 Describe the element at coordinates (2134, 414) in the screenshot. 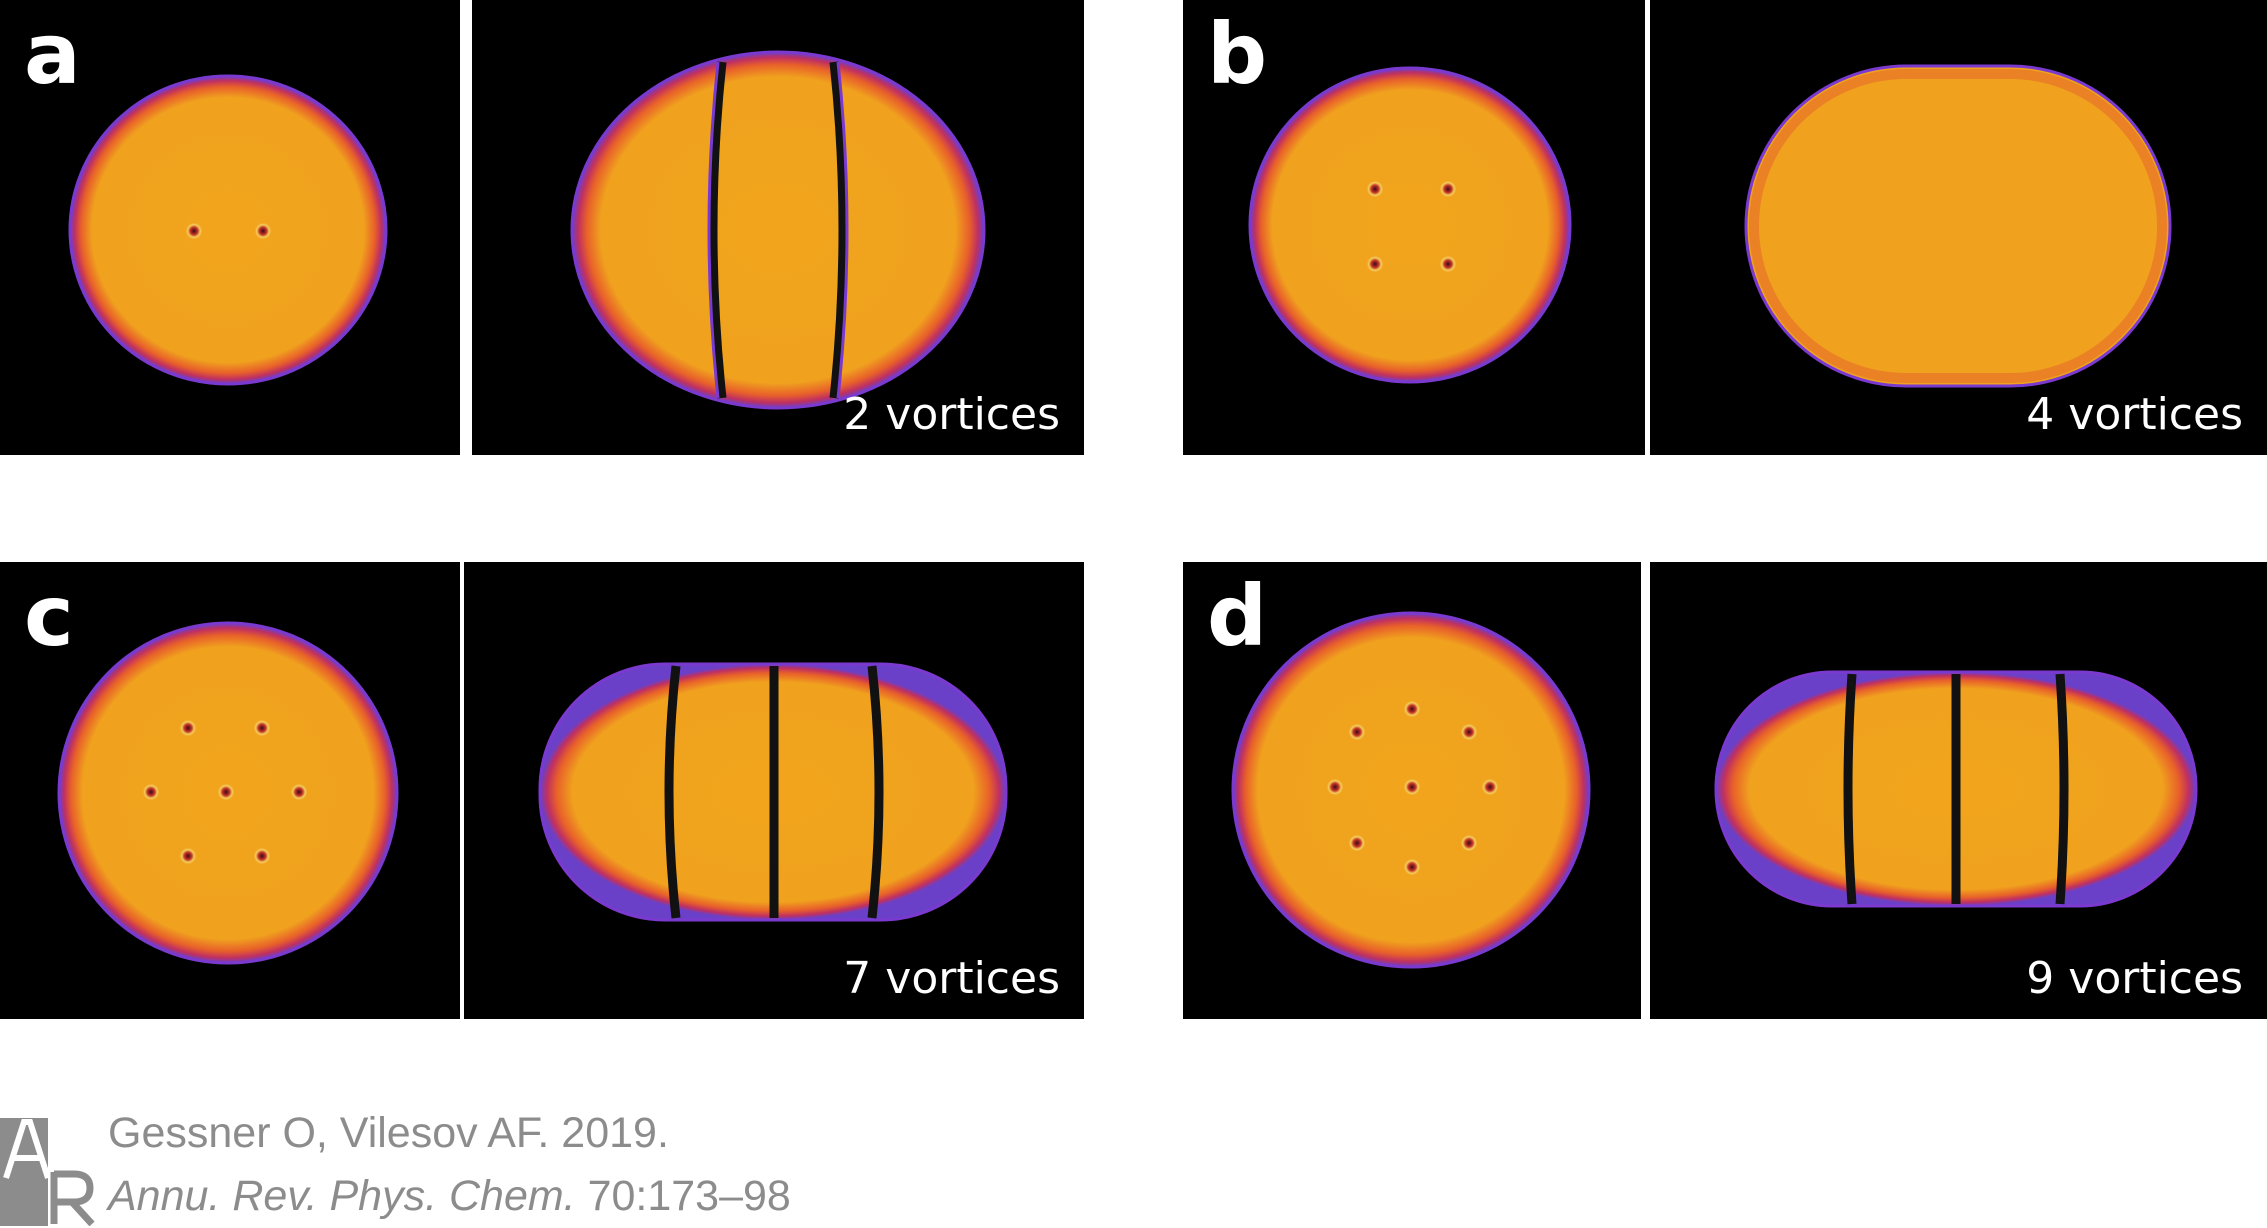

I see `vortices-label-b: 4 vortices` at that location.